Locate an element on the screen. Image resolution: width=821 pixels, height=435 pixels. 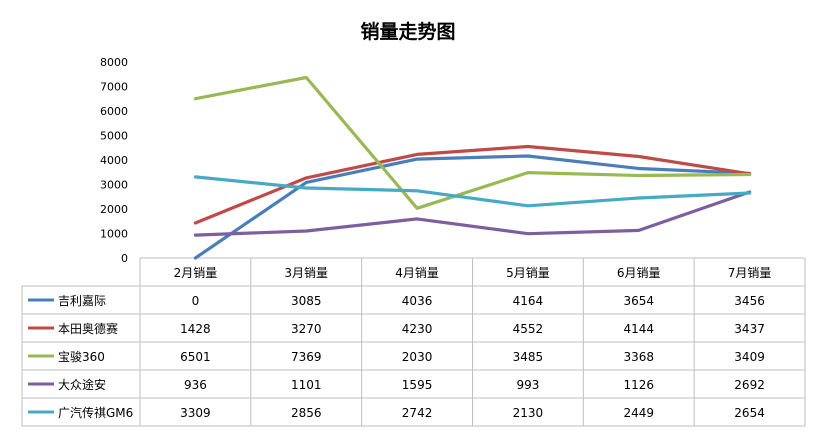
x-category-label: 6月销量 is located at coordinates (639, 273).